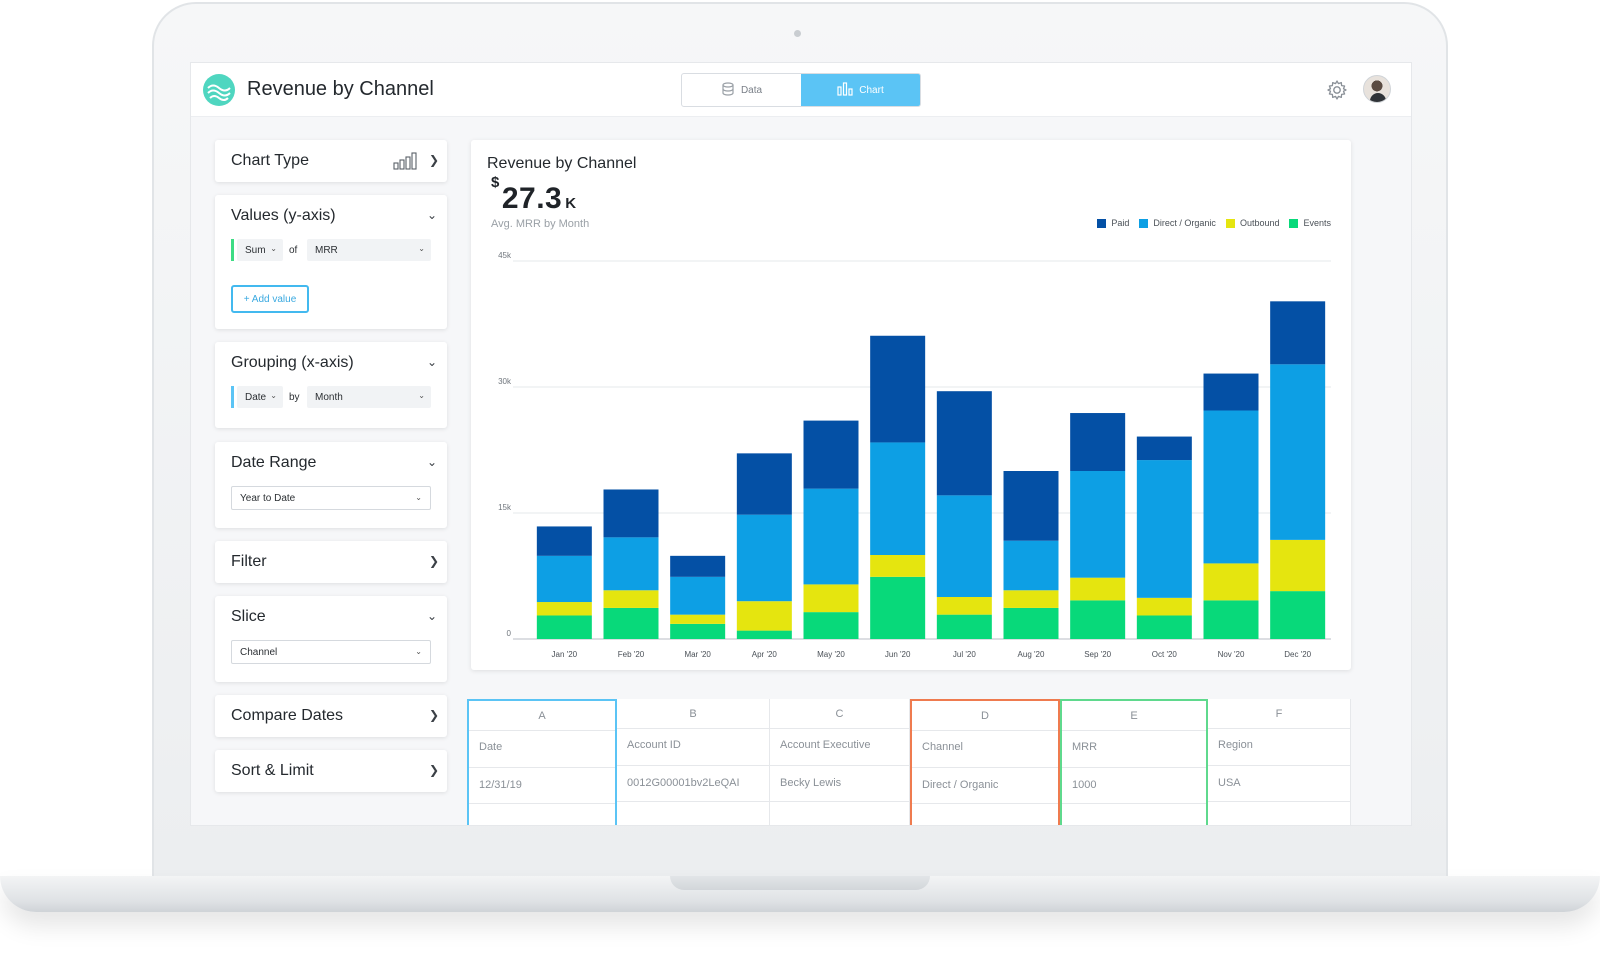 The image size is (1600, 963). Describe the element at coordinates (270, 160) in the screenshot. I see `chart-type-title: Chart Type` at that location.